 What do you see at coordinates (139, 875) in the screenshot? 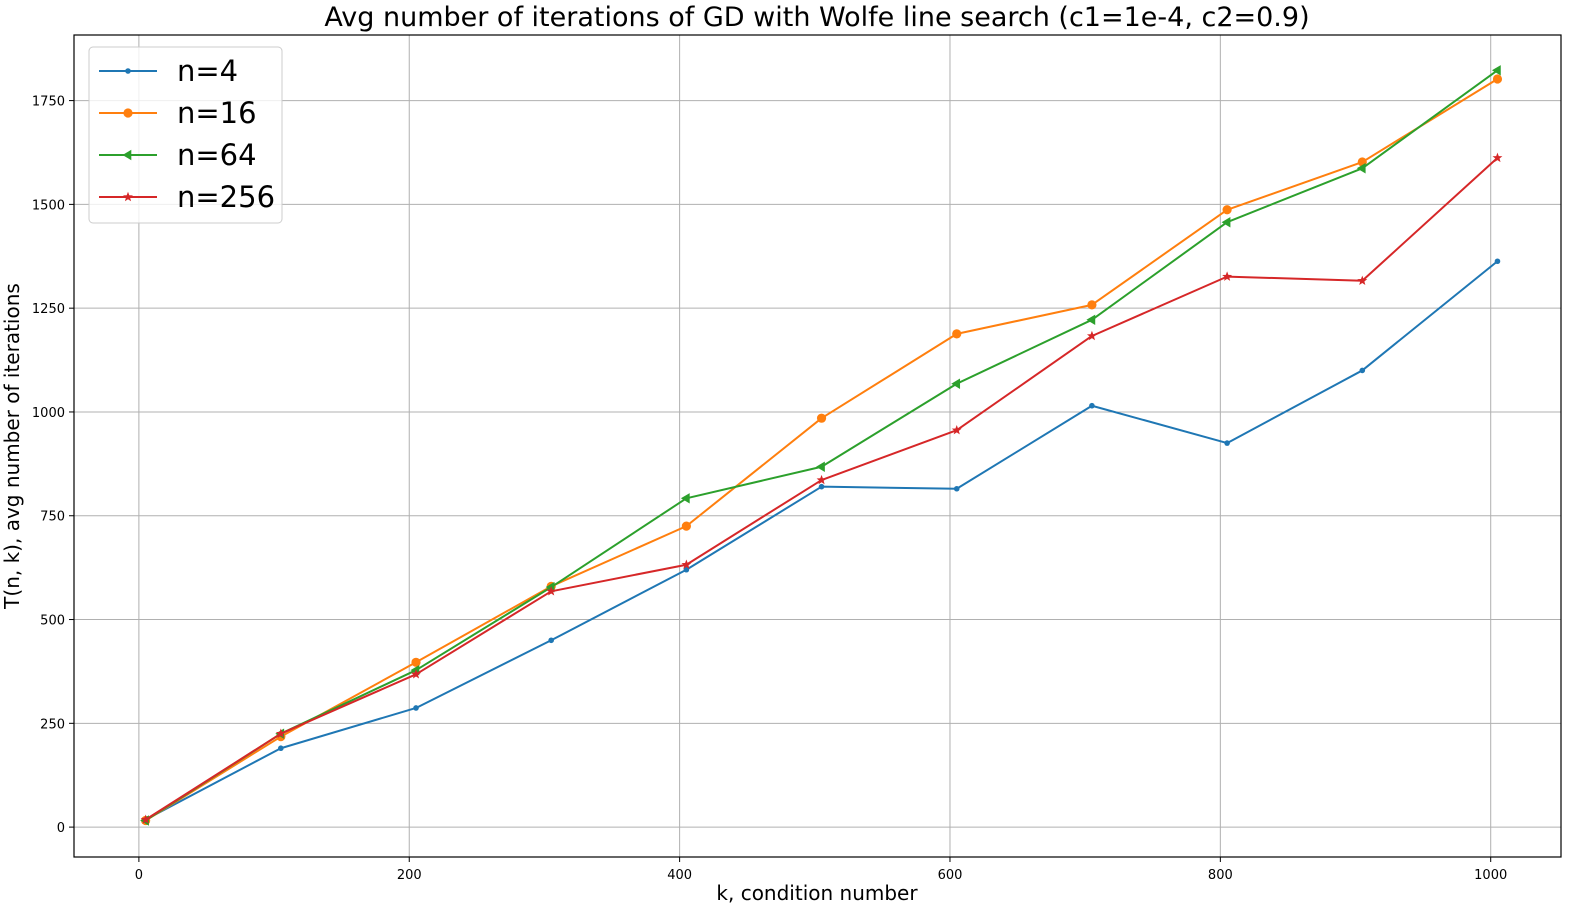
I see `x-tick-label: 0` at bounding box center [139, 875].